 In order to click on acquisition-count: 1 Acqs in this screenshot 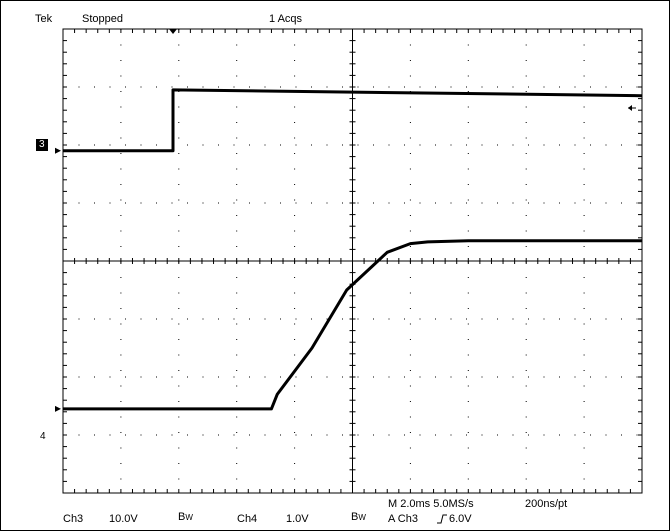, I will do `click(286, 19)`.